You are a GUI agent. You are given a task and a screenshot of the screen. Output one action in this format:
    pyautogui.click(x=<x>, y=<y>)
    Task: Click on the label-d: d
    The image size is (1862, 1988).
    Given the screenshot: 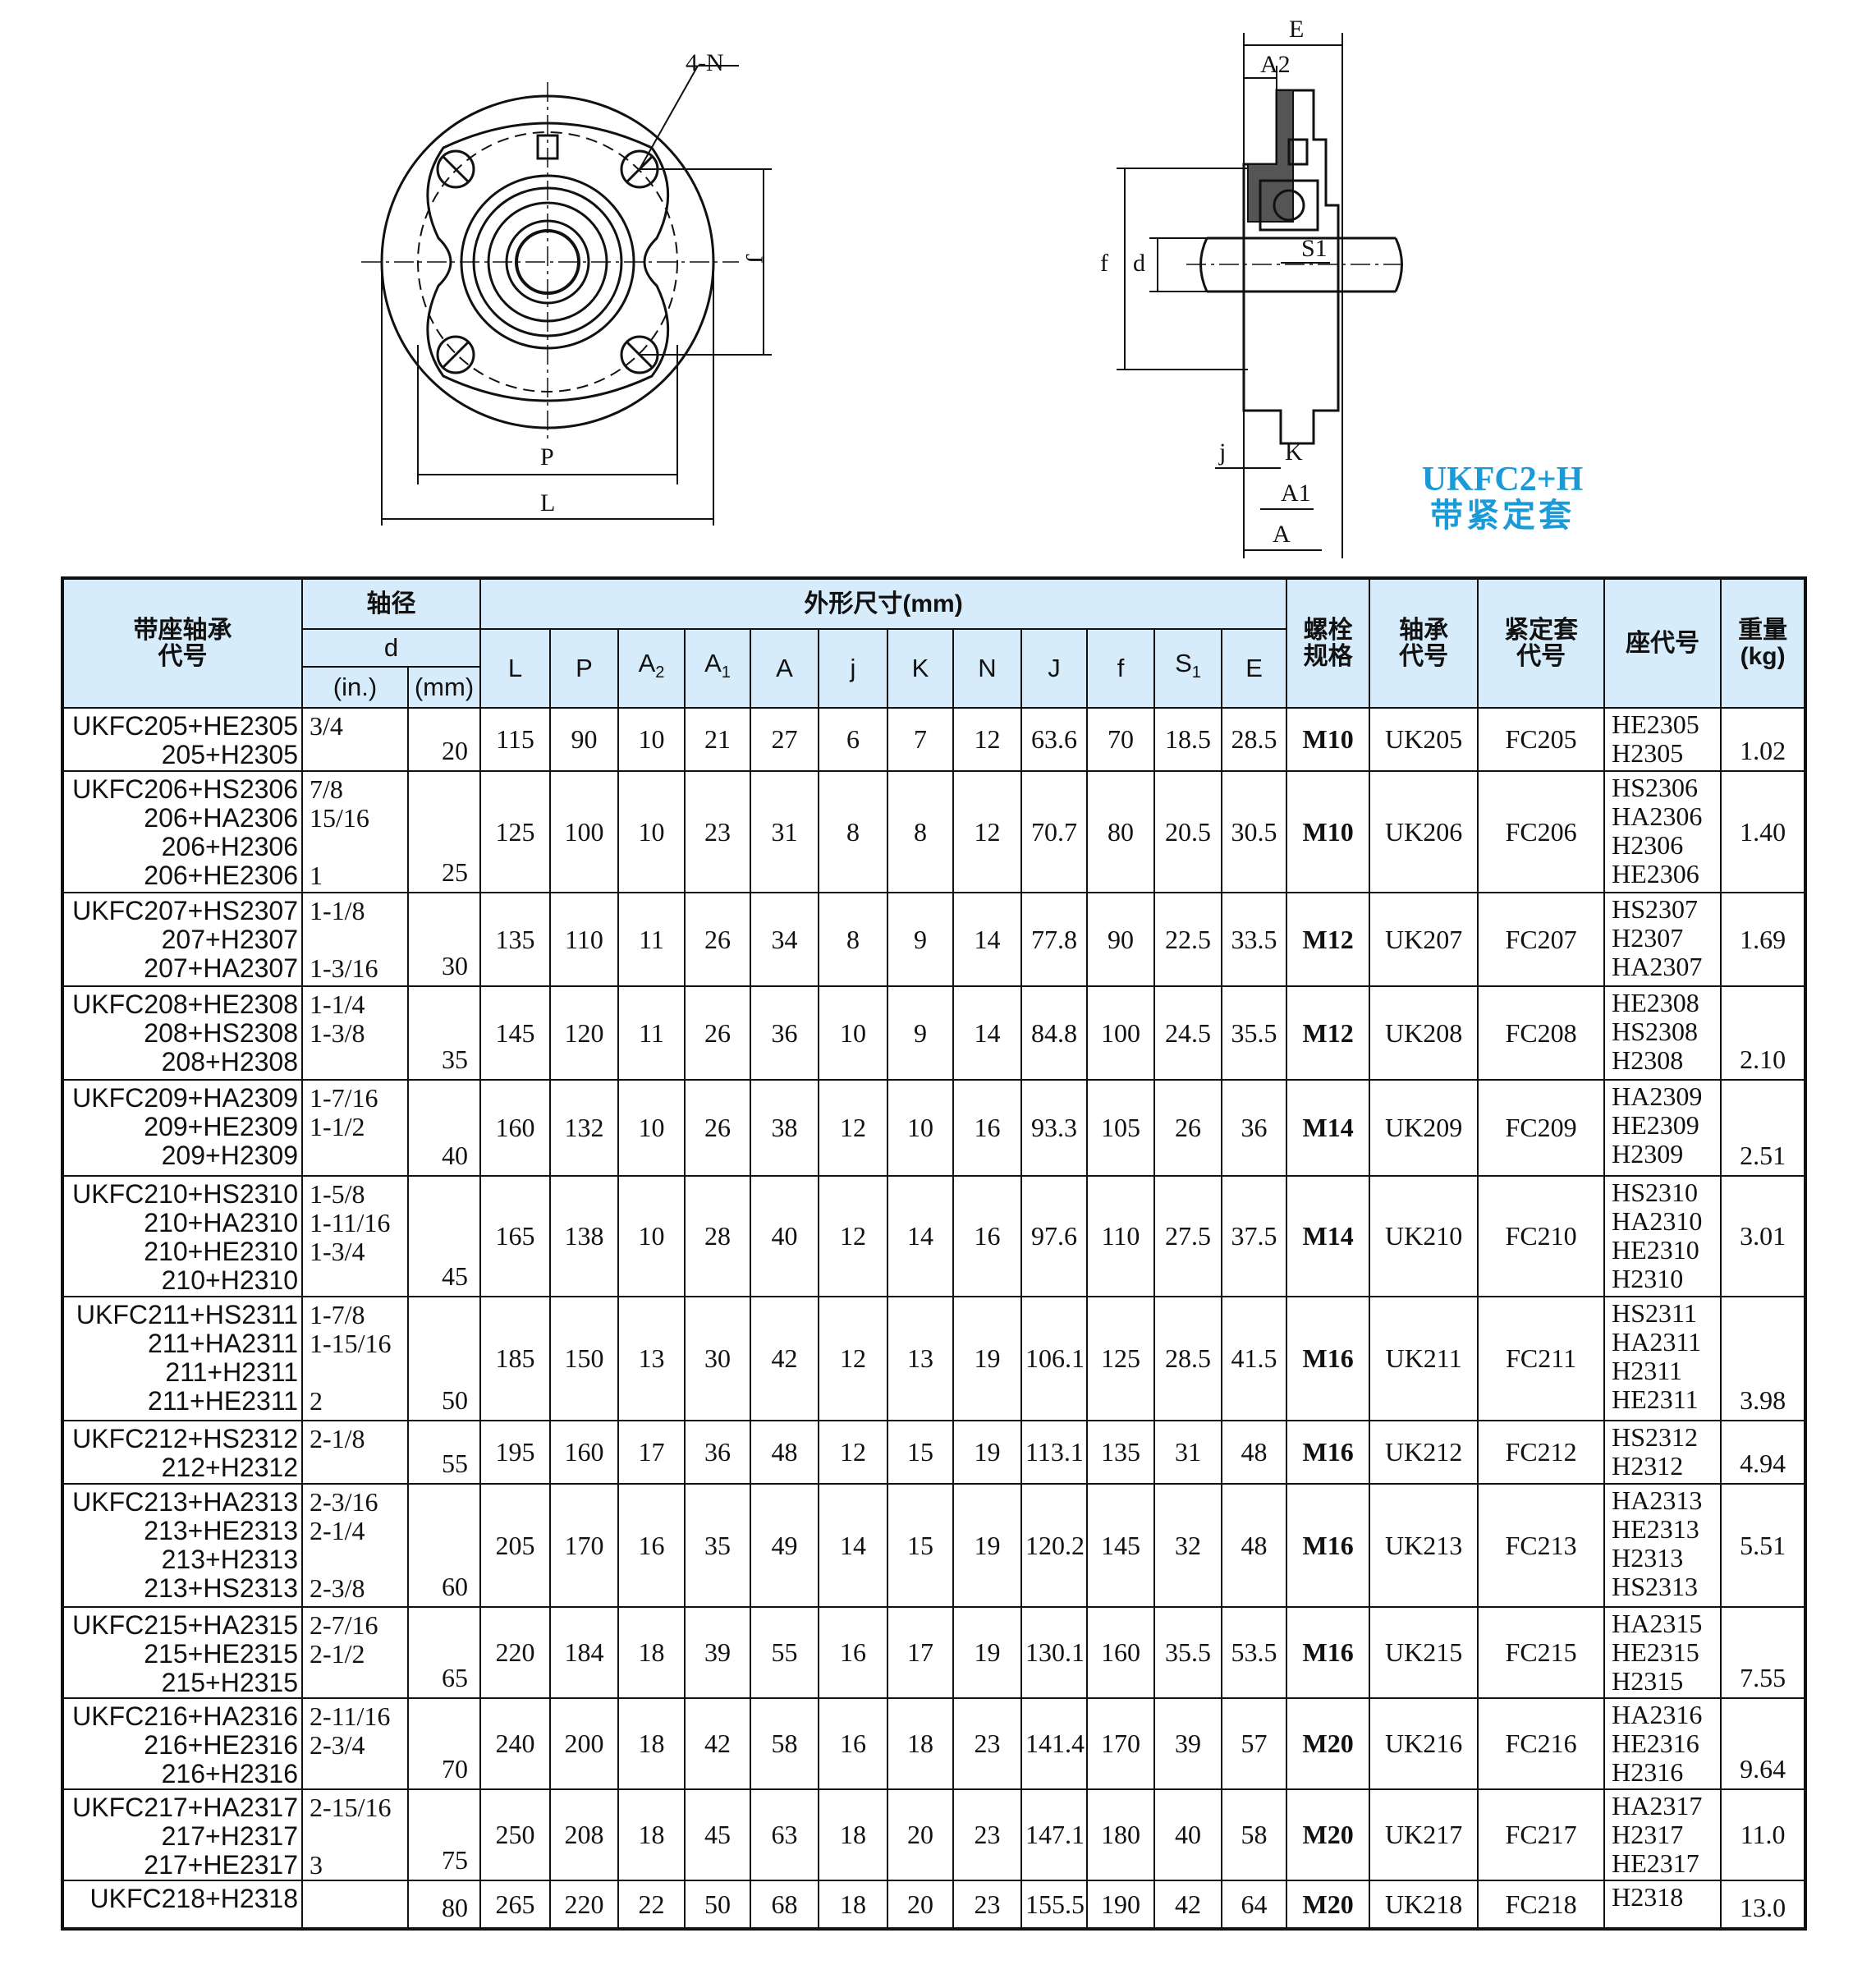 What is the action you would take?
    pyautogui.click(x=1139, y=263)
    